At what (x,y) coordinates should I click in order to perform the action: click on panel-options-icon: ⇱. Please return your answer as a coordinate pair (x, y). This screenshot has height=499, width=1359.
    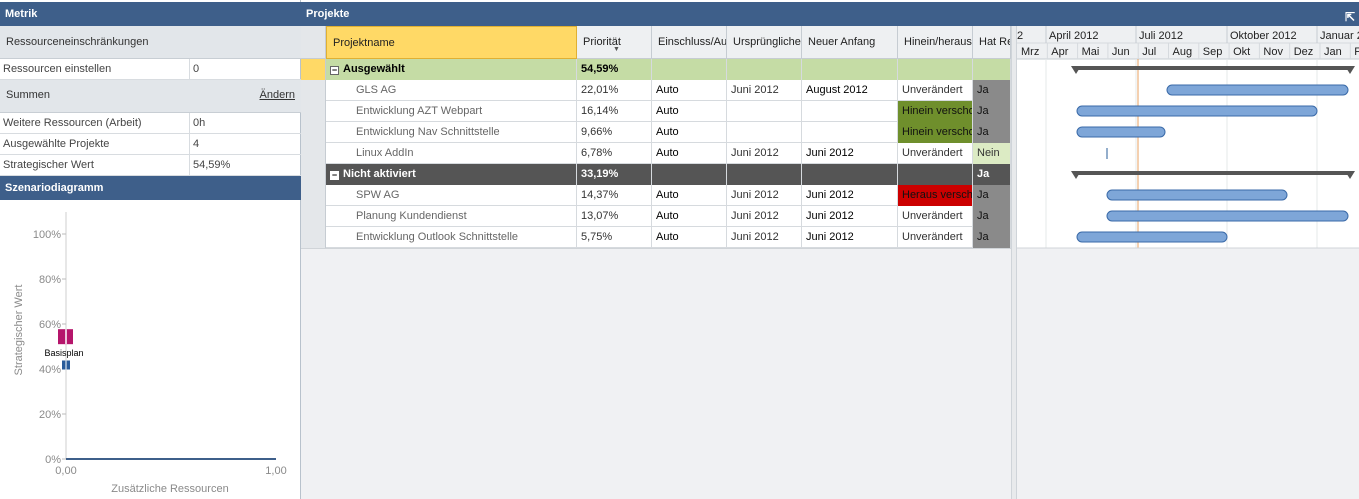
    Looking at the image, I should click on (1349, 17).